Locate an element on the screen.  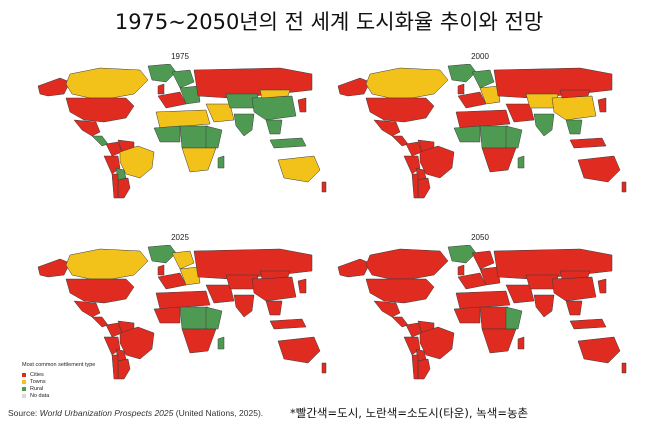
region-central-africa is located at coordinates (494, 318).